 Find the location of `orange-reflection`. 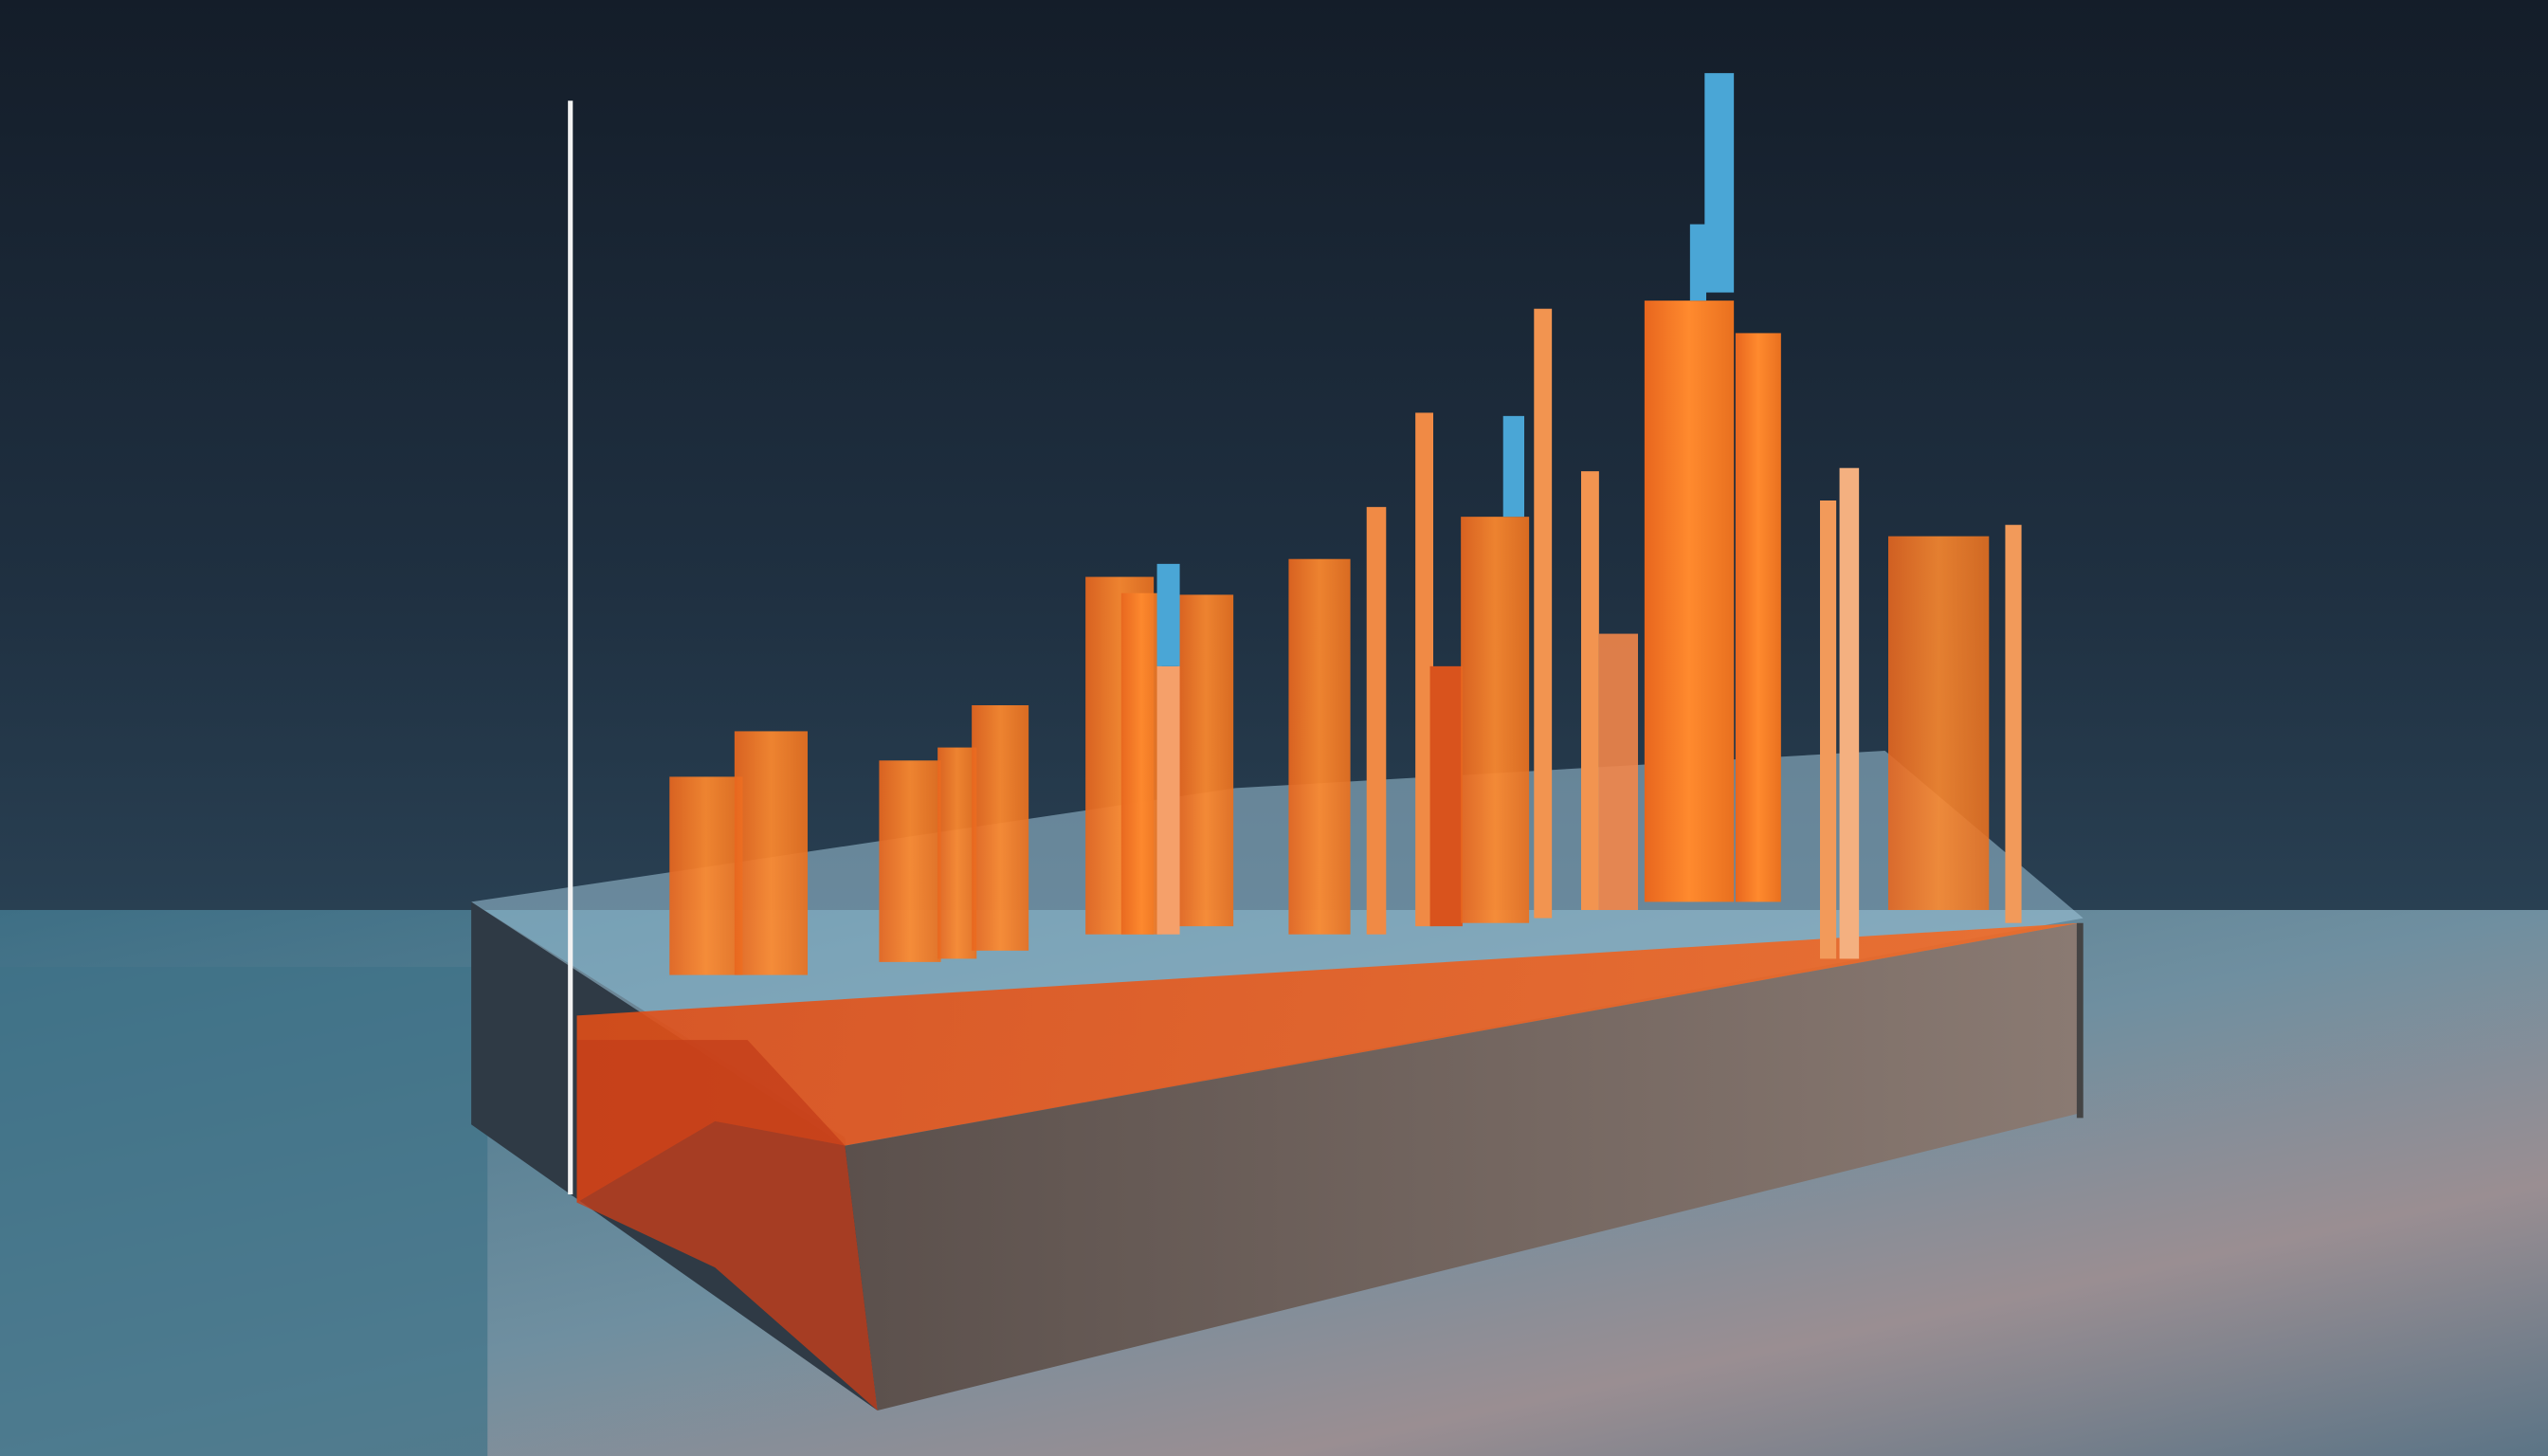

orange-reflection is located at coordinates (1328, 1062).